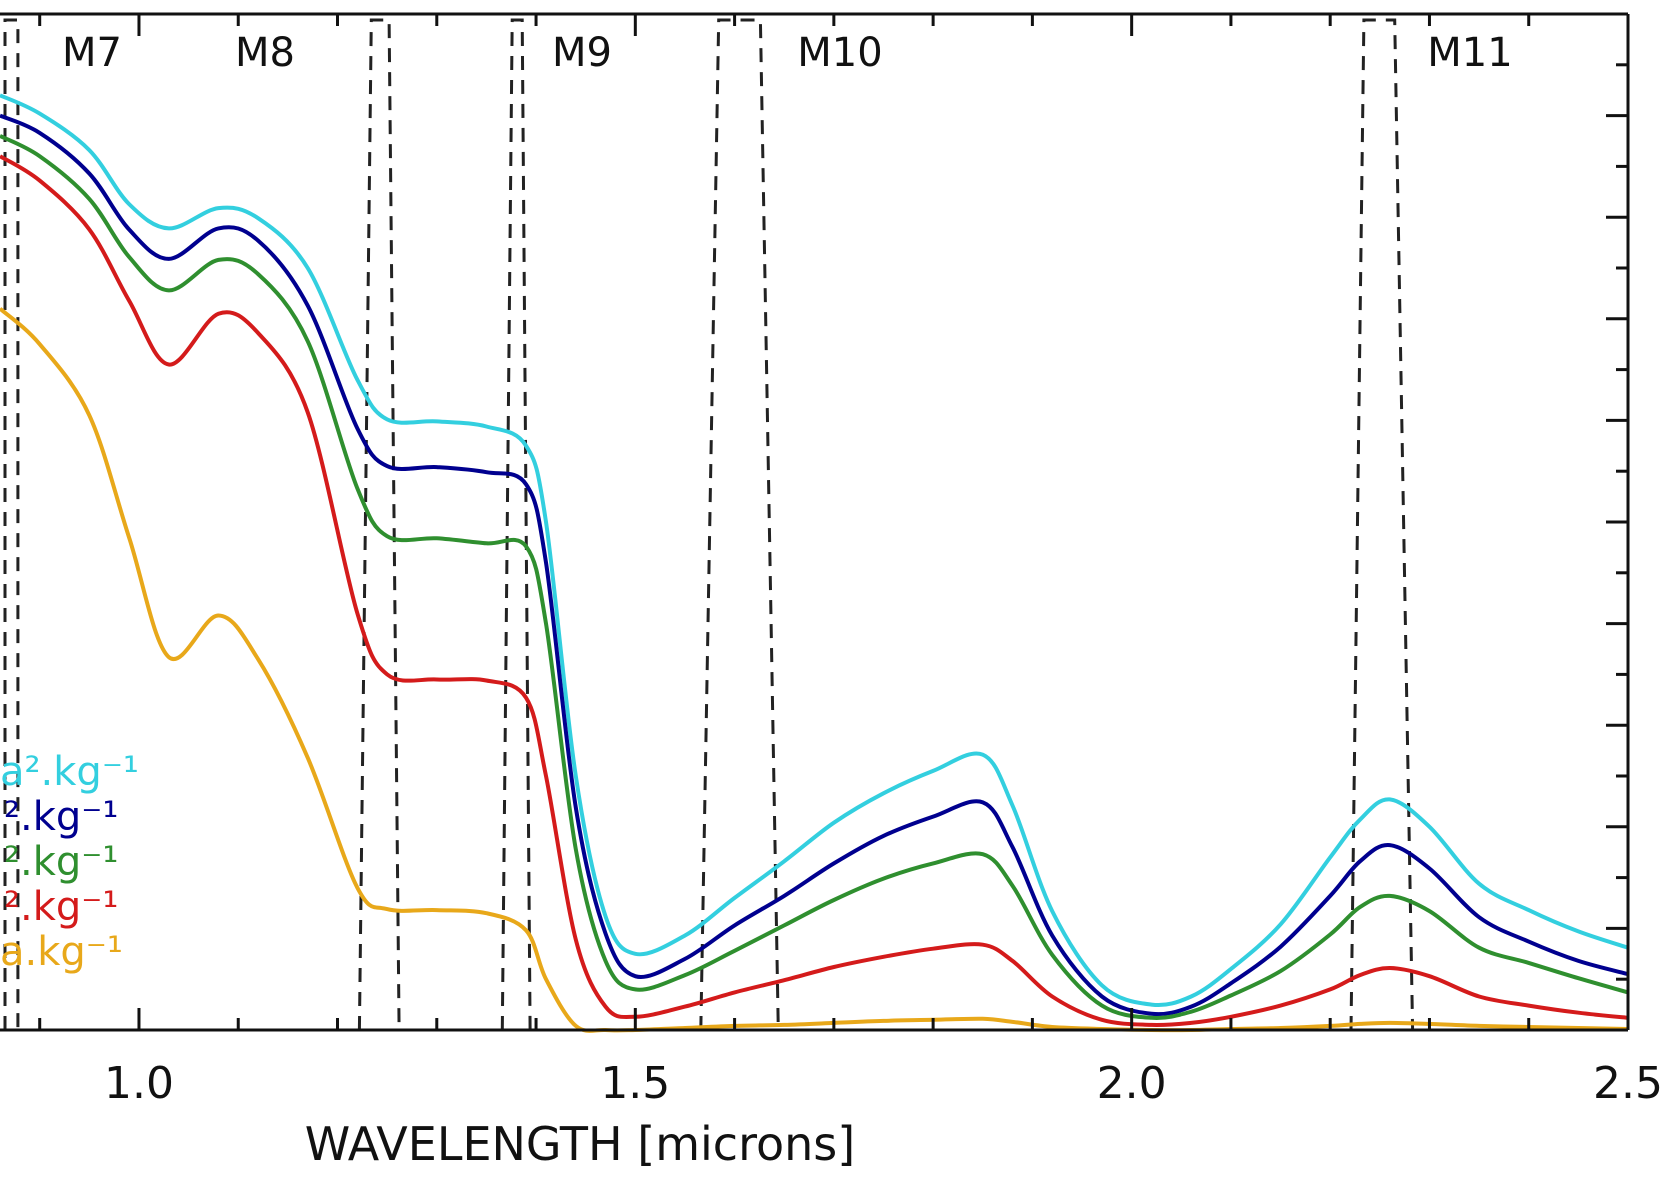 This screenshot has width=1674, height=1196. Describe the element at coordinates (69, 772) in the screenshot. I see `legend-entry-1: a².kg⁻¹` at that location.